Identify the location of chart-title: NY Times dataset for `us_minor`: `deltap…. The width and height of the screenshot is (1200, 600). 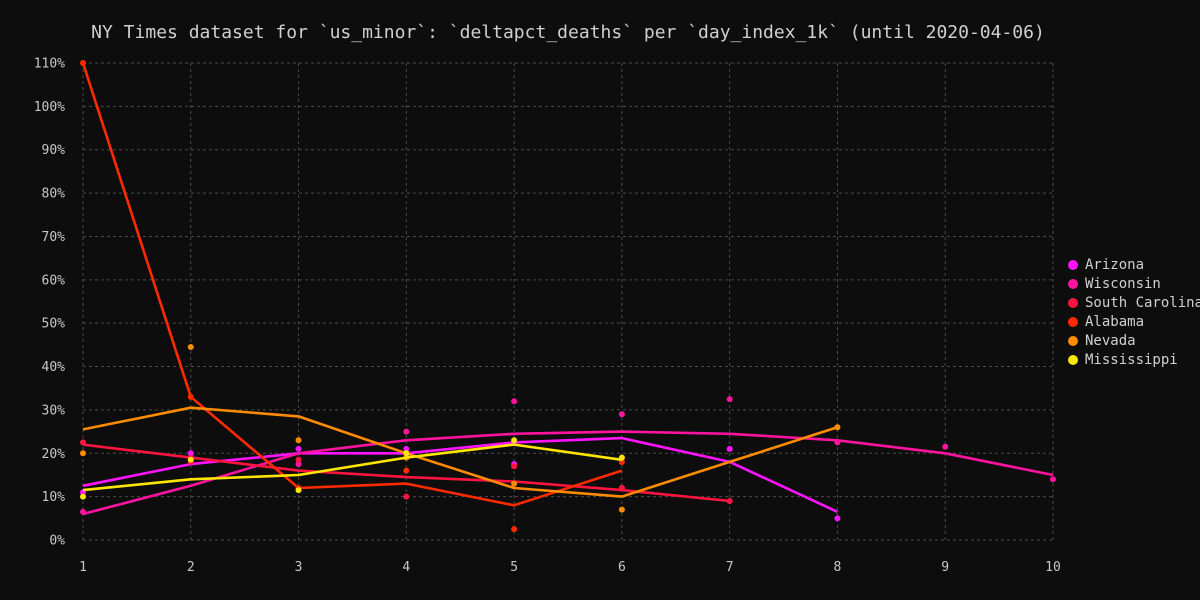
(568, 32).